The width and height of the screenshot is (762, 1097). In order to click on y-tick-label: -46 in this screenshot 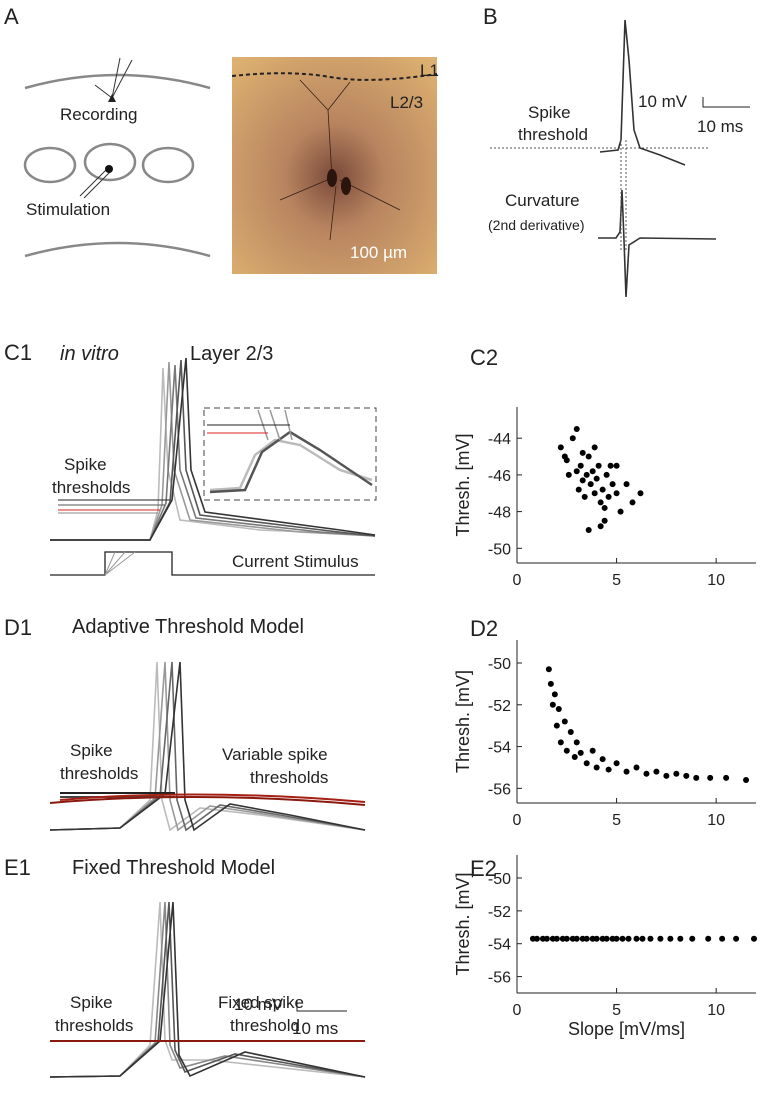, I will do `click(499, 476)`.